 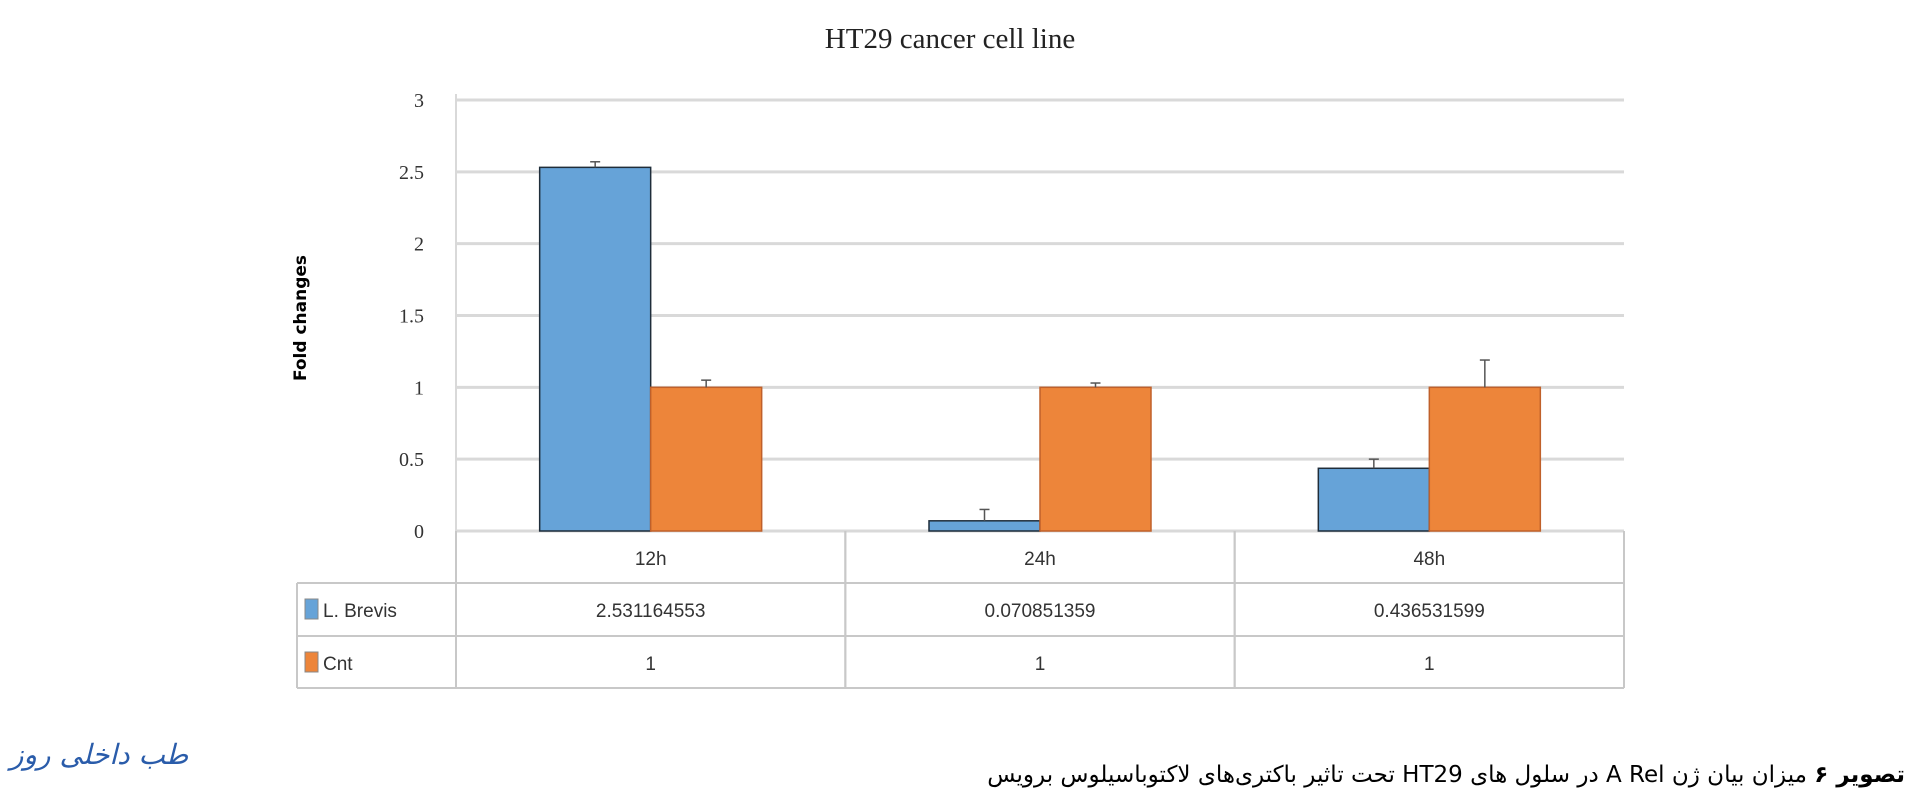 What do you see at coordinates (1859, 775) in the screenshot?
I see `caption-label: تصویر ۶` at bounding box center [1859, 775].